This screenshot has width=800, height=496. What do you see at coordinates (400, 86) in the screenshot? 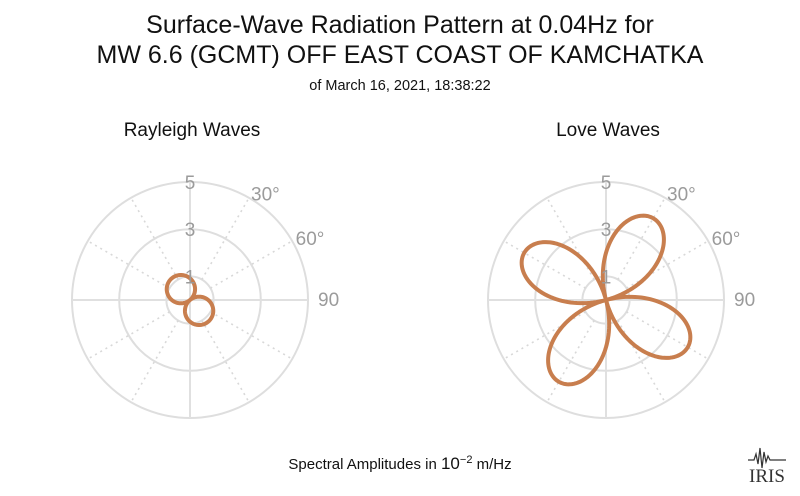
I see `chart-title-date: of March 16, 2021, 18:38:22` at bounding box center [400, 86].